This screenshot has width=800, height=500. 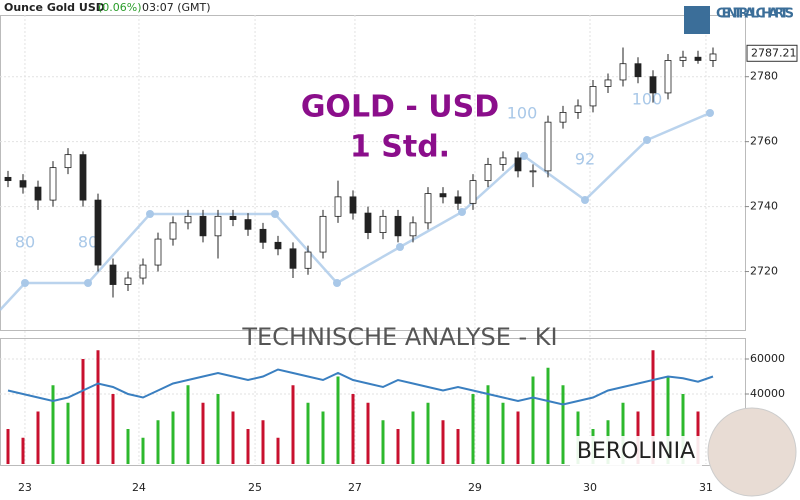 I want to click on chart-subtitle: 1 Std., so click(x=400, y=147).